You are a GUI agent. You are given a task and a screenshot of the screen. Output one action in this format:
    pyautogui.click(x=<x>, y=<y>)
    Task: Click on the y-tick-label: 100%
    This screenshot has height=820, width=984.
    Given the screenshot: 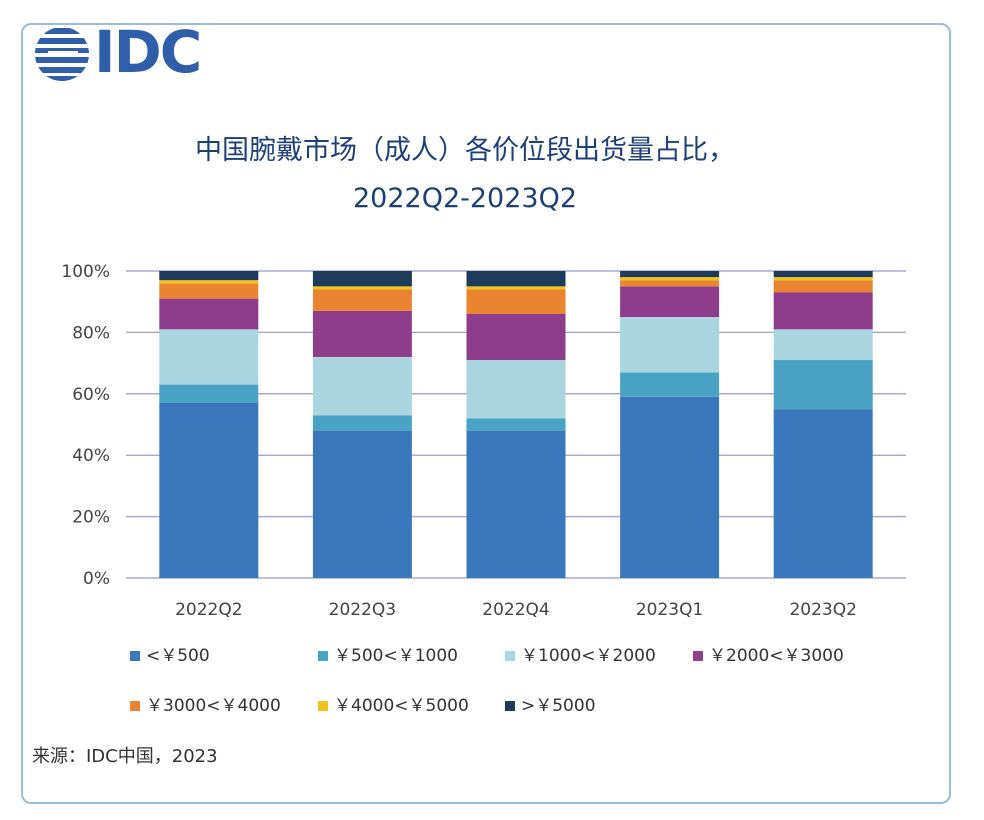 What is the action you would take?
    pyautogui.click(x=85, y=272)
    